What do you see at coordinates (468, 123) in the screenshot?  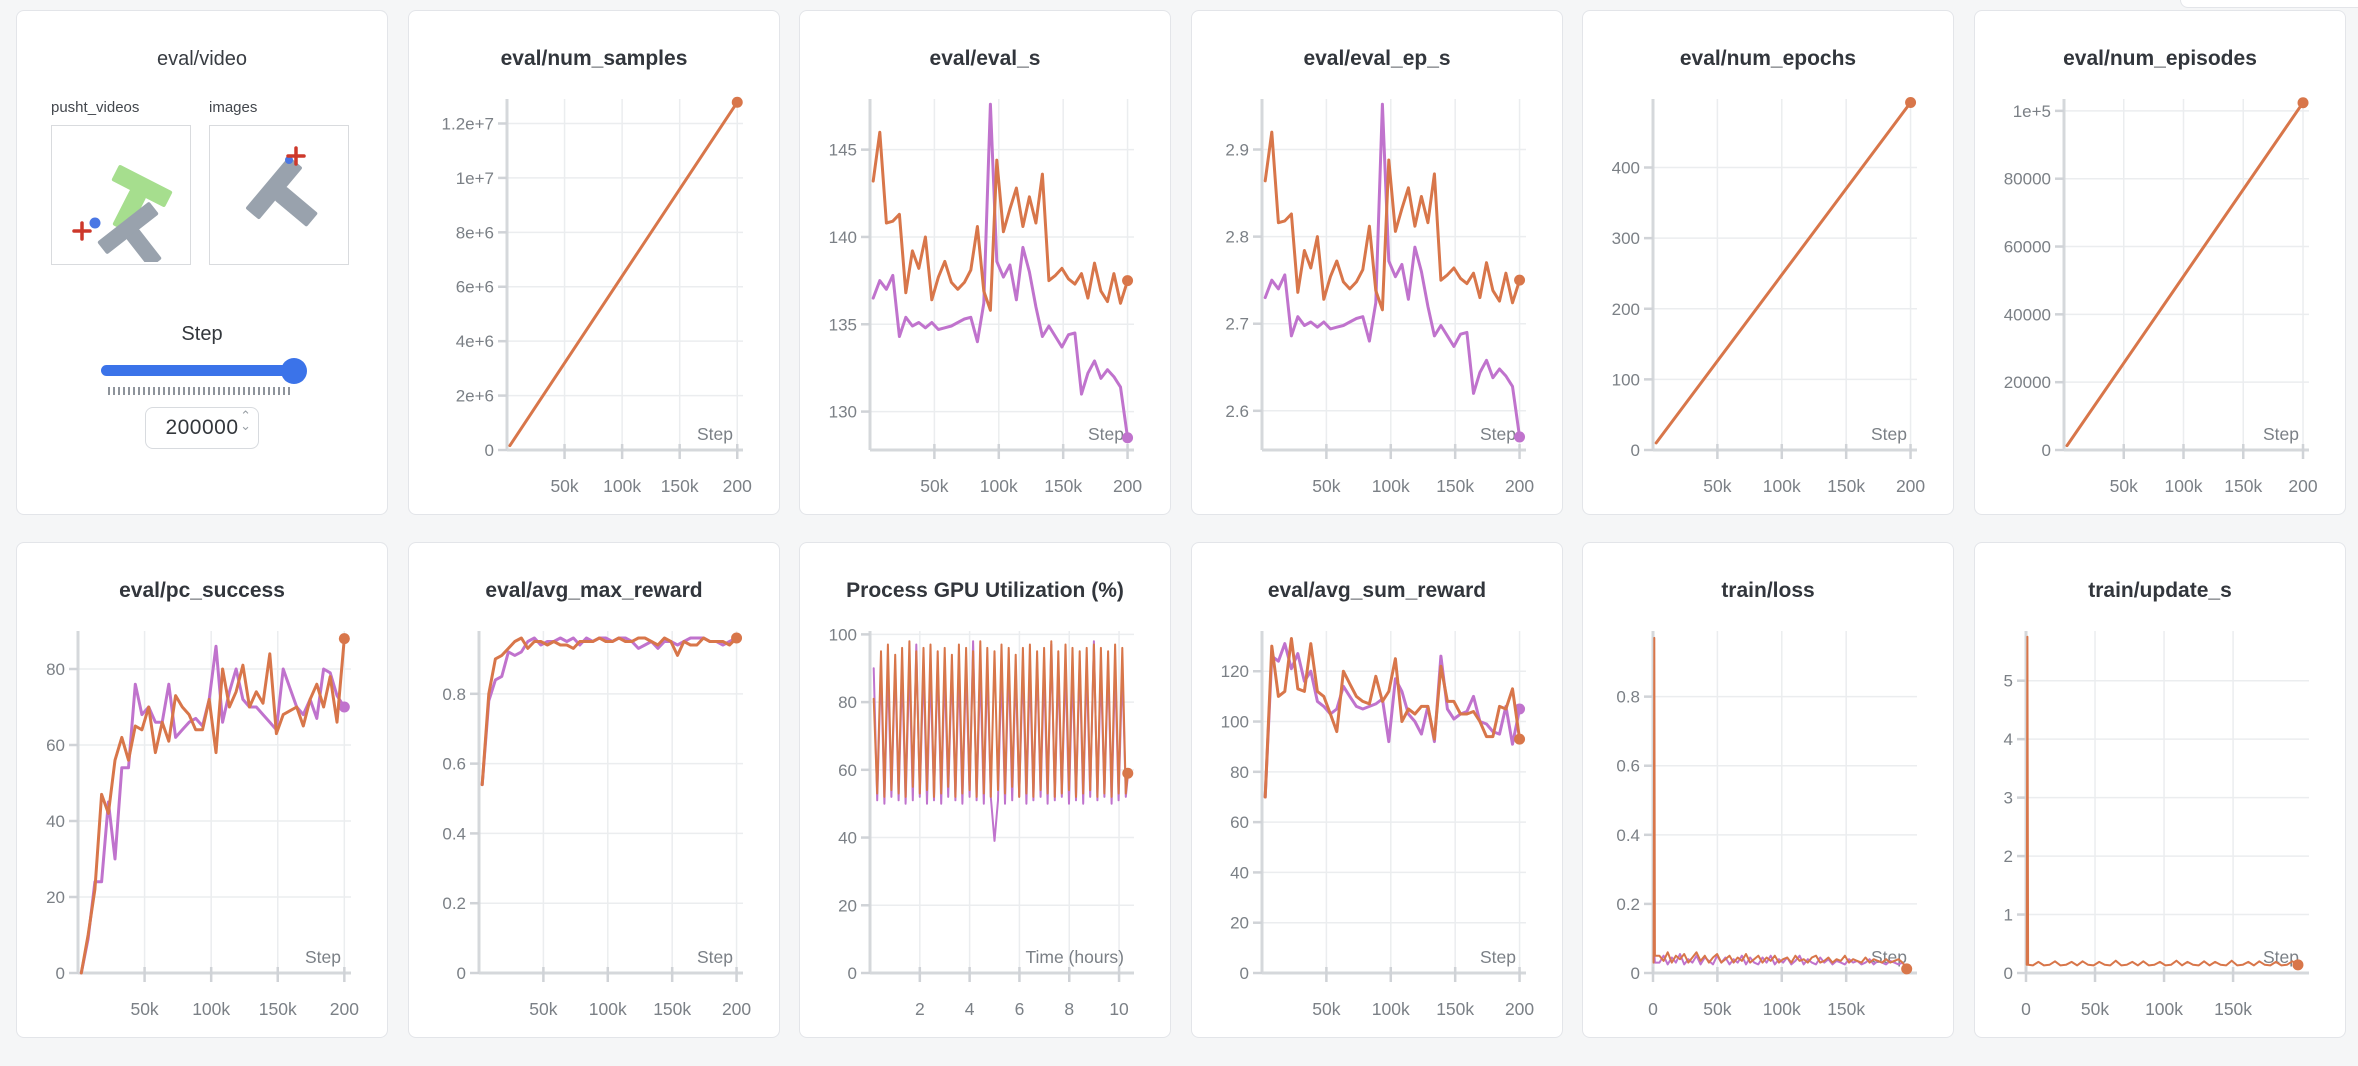 I see `y-tick-label: 1.2e+7` at bounding box center [468, 123].